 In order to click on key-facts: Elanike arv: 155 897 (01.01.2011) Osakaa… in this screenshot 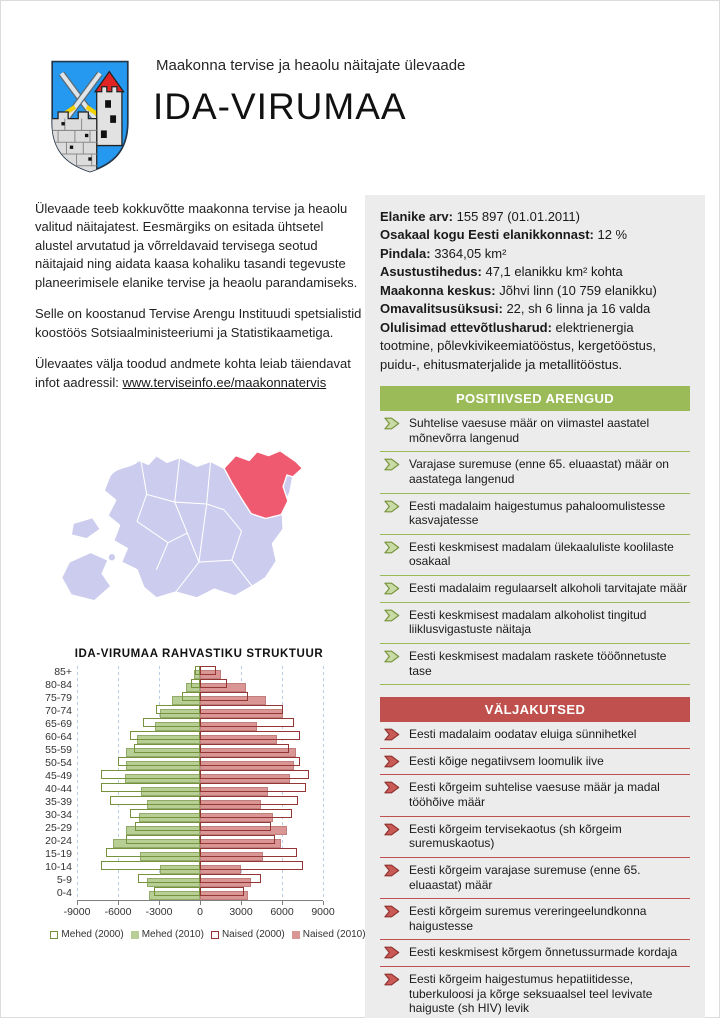, I will do `click(535, 291)`.